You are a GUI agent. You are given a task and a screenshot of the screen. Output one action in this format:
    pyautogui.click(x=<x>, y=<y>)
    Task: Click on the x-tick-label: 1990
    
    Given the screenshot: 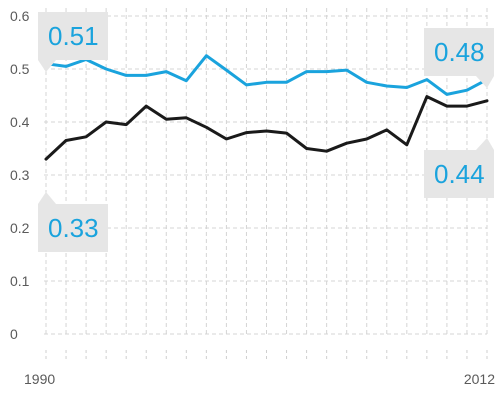 What is the action you would take?
    pyautogui.click(x=39, y=379)
    